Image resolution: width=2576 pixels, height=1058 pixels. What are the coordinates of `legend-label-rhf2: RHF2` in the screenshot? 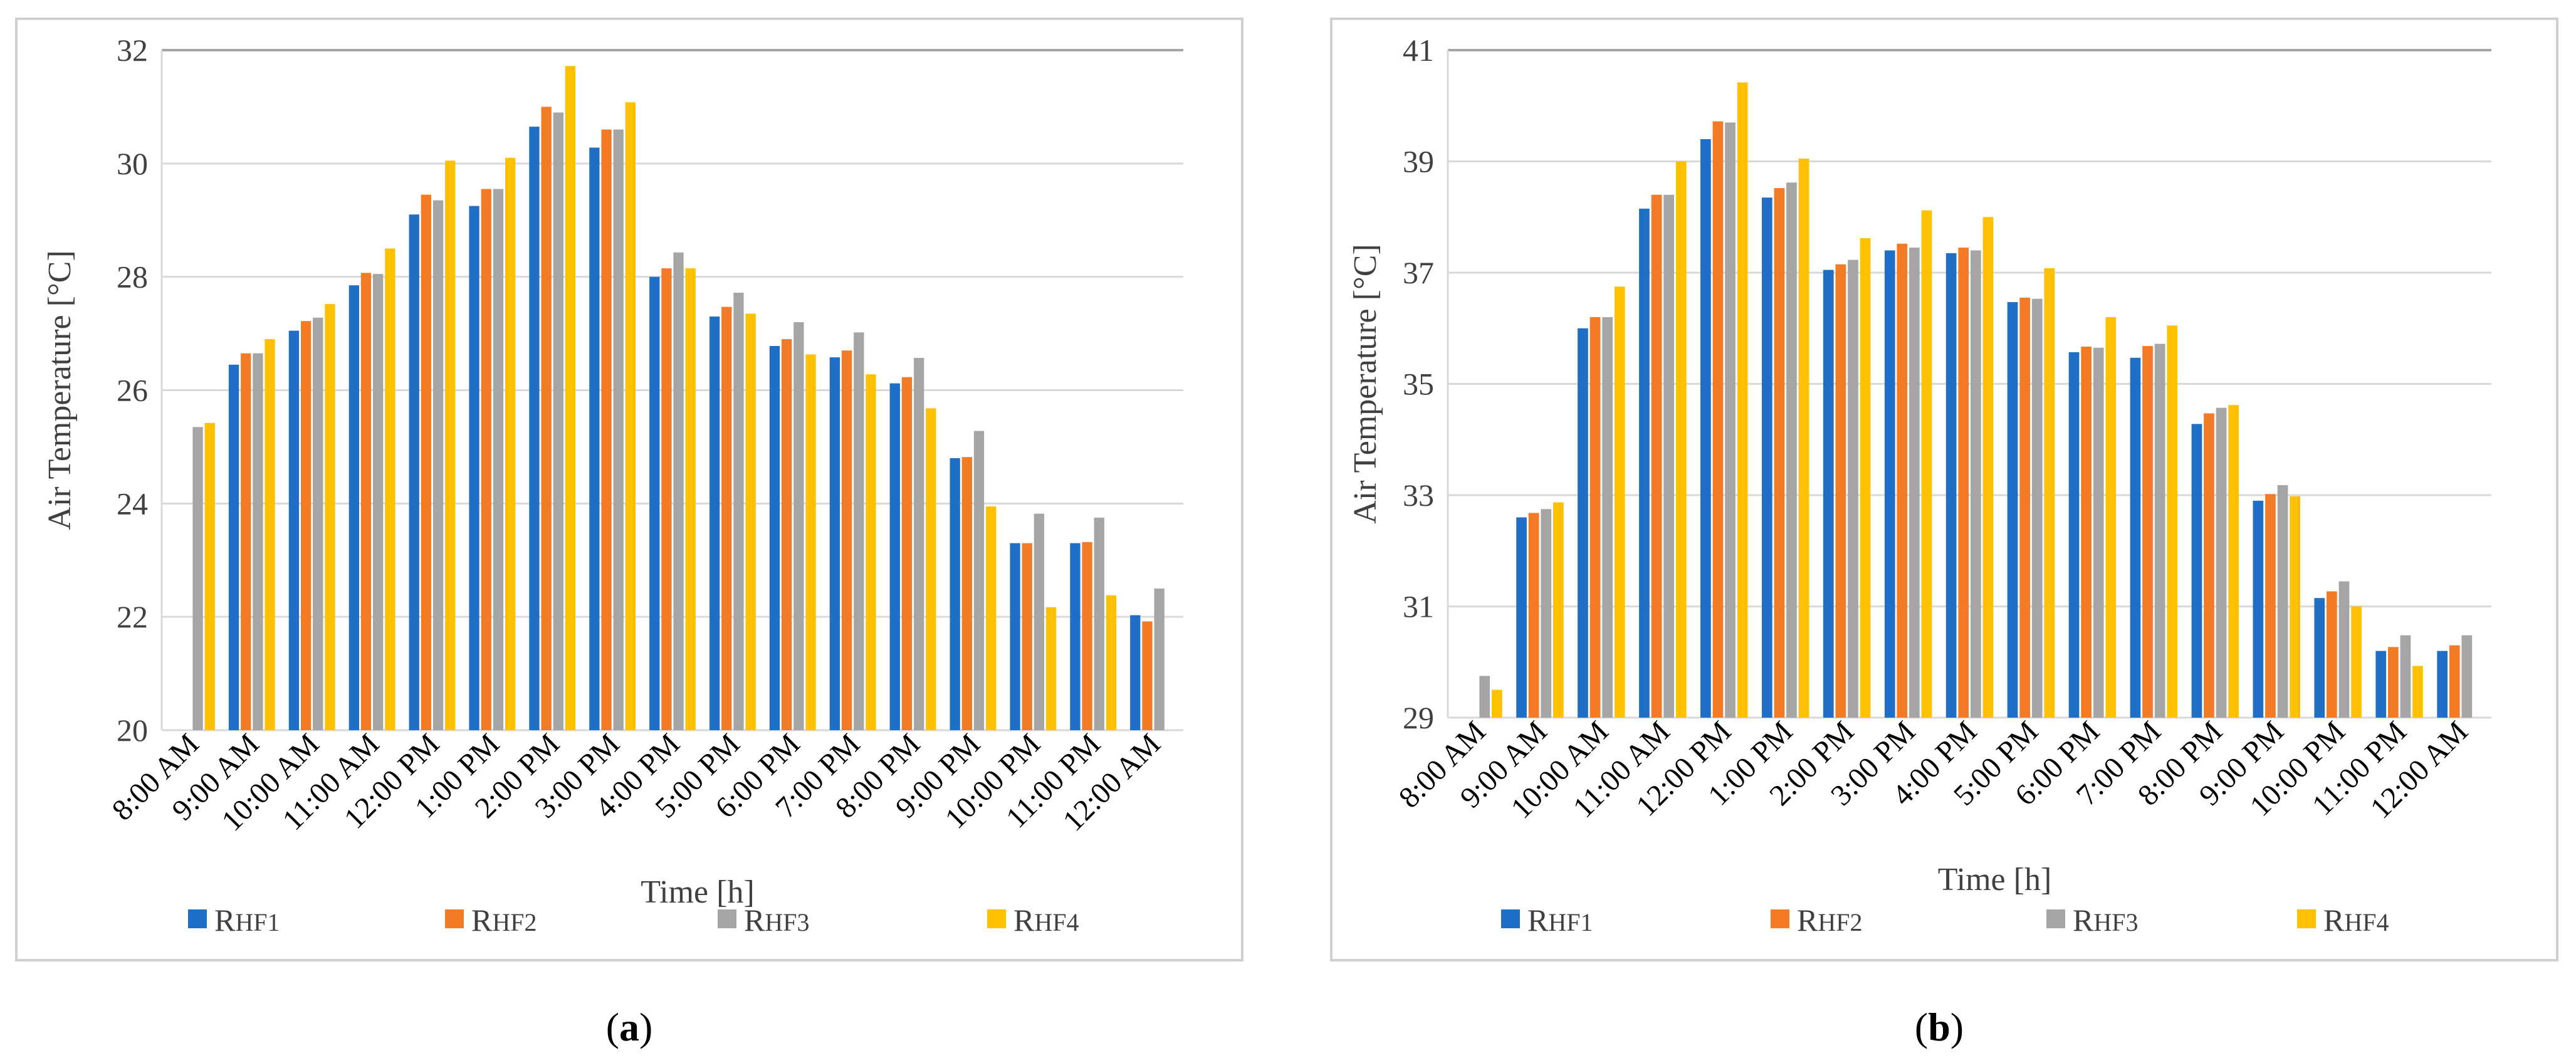 It's located at (504, 920).